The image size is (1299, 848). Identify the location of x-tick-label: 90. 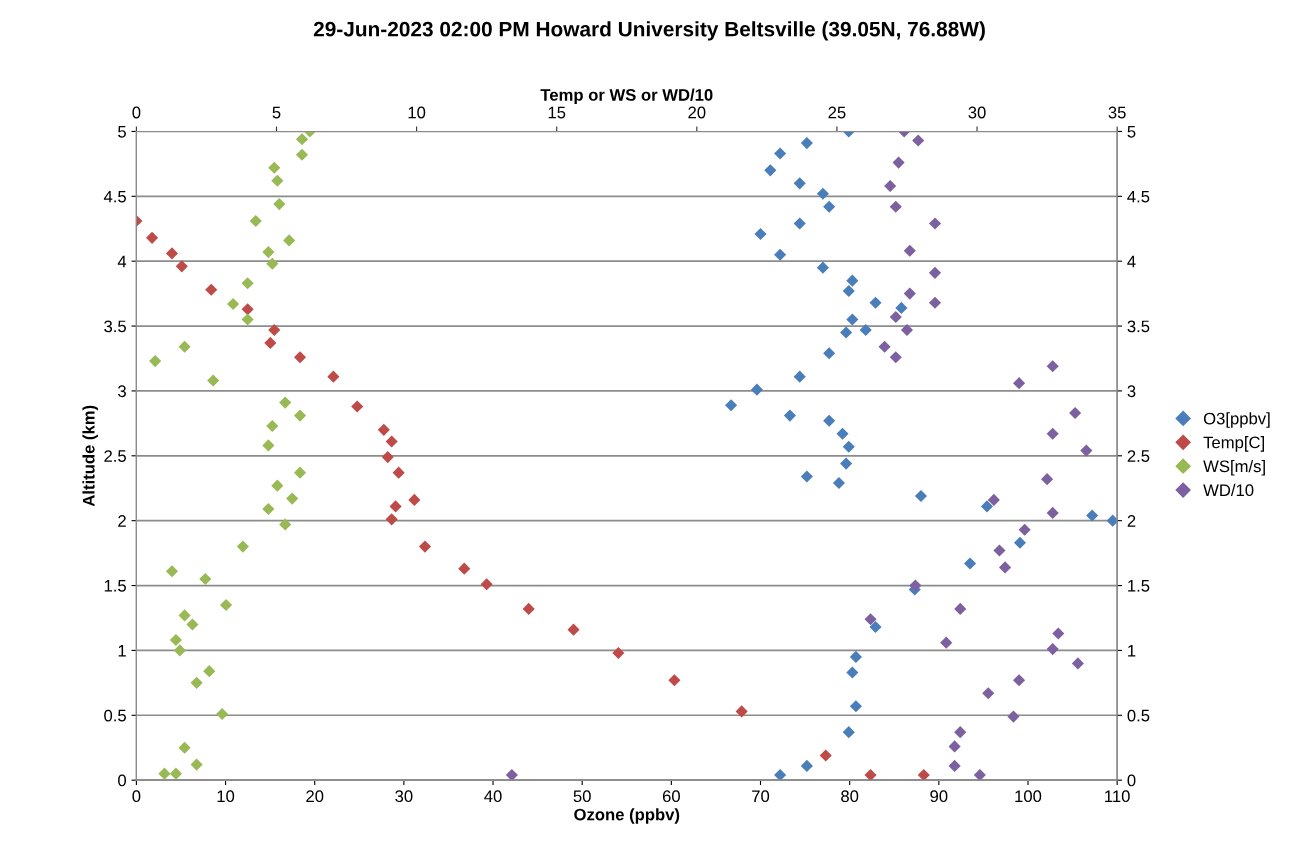
(939, 796).